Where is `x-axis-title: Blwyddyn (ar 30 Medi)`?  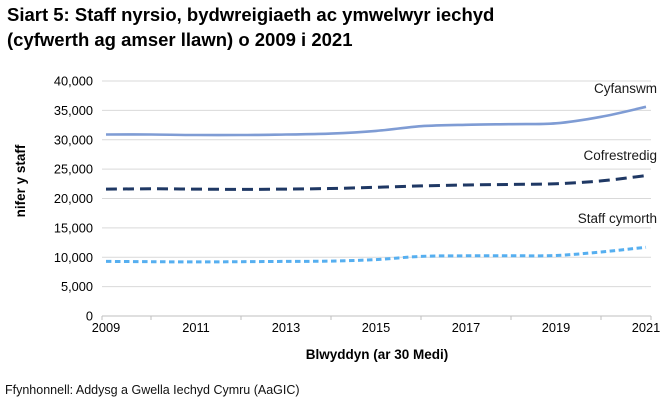
x-axis-title: Blwyddyn (ar 30 Medi) is located at coordinates (377, 354).